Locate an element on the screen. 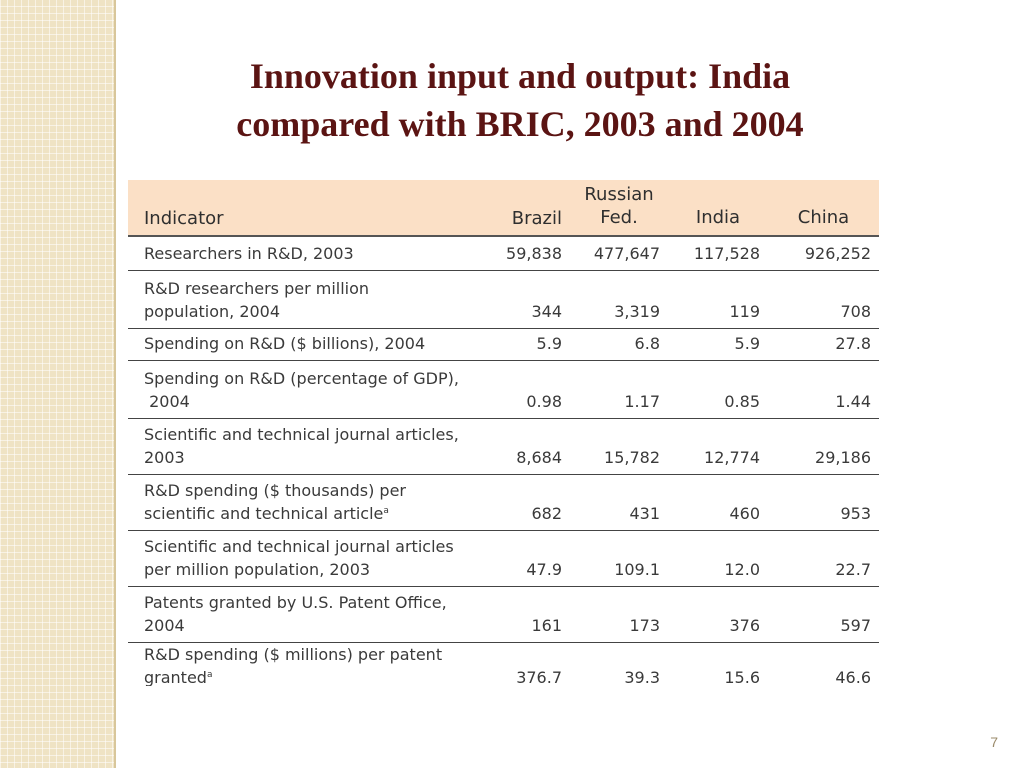 Image resolution: width=1024 pixels, height=768 pixels. row-label-line1: R&D researchers per million is located at coordinates (257, 288).